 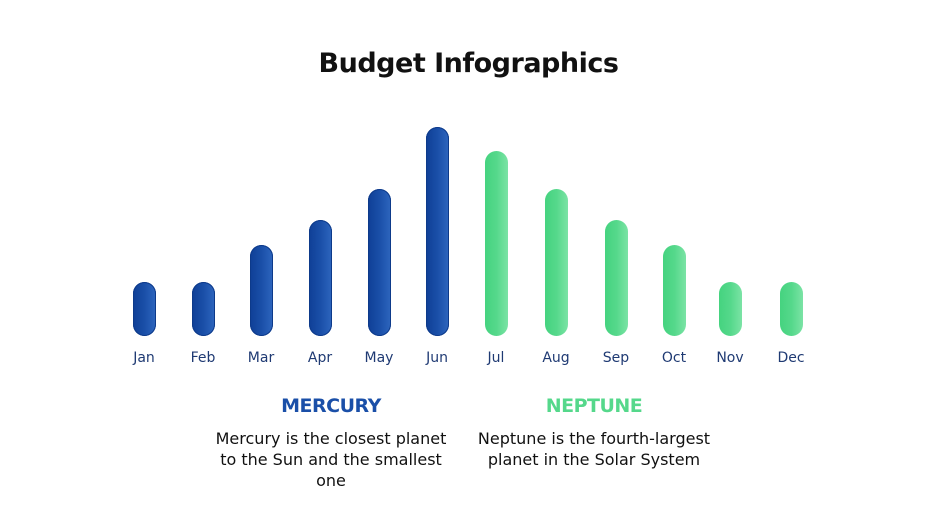 What do you see at coordinates (791, 309) in the screenshot?
I see `bar-dec-neptune` at bounding box center [791, 309].